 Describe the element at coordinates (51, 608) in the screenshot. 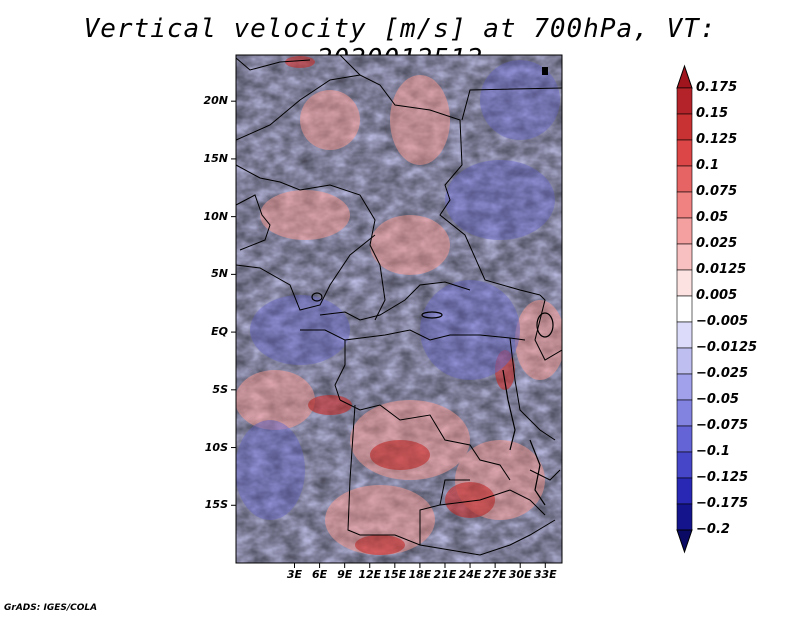

I see `grads-credit: GrADS: IGES/COLA` at that location.